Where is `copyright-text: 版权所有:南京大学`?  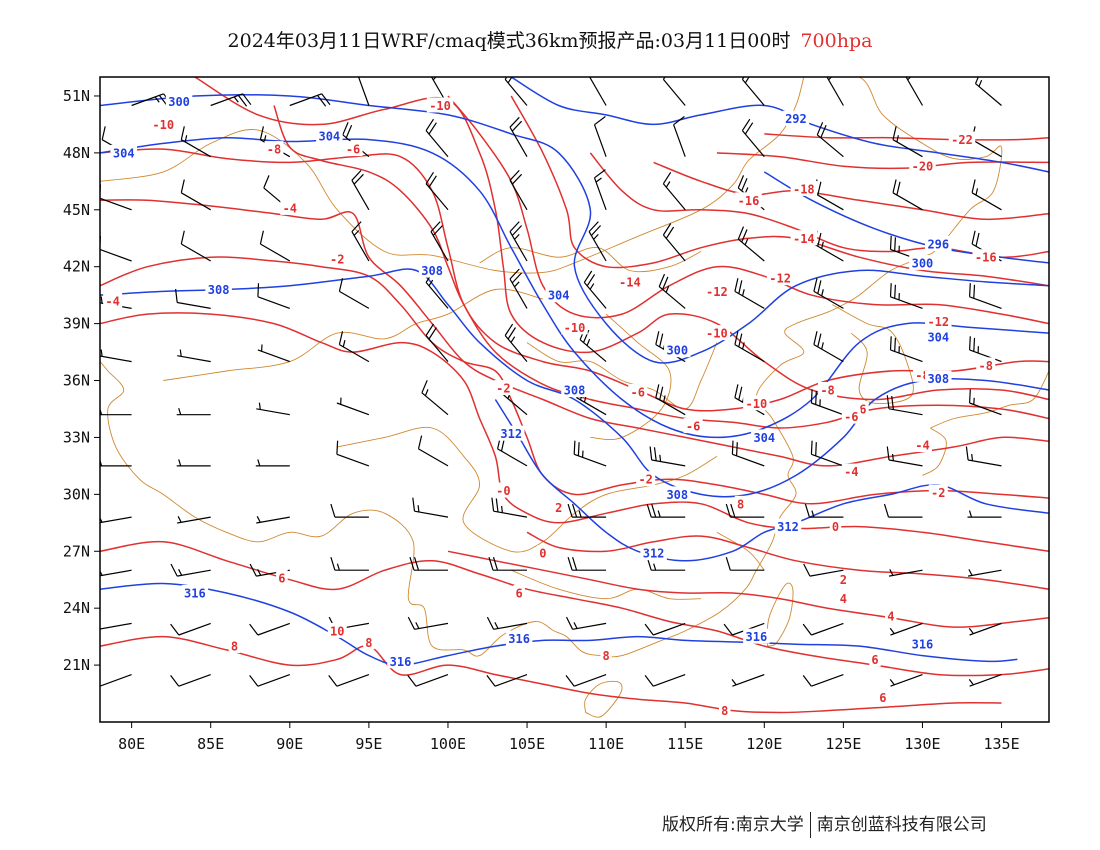 copyright-text: 版权所有:南京大学 is located at coordinates (733, 825).